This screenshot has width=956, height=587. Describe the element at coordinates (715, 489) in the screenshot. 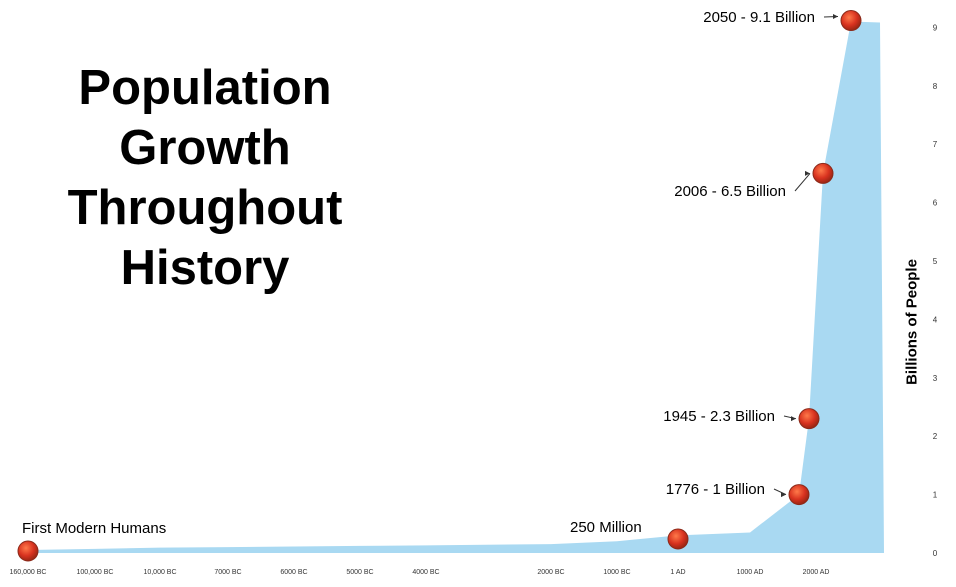

I see `annotation-label-2: 1776 - 1 Billion` at that location.